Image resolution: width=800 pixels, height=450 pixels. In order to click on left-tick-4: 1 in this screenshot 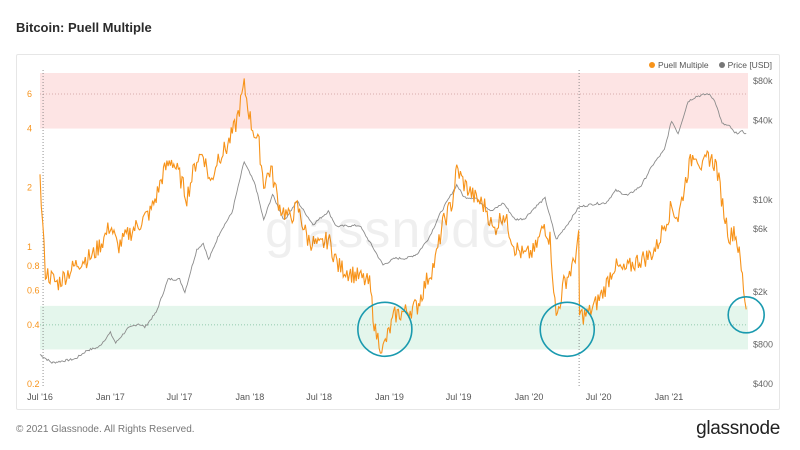, I will do `click(29, 247)`.